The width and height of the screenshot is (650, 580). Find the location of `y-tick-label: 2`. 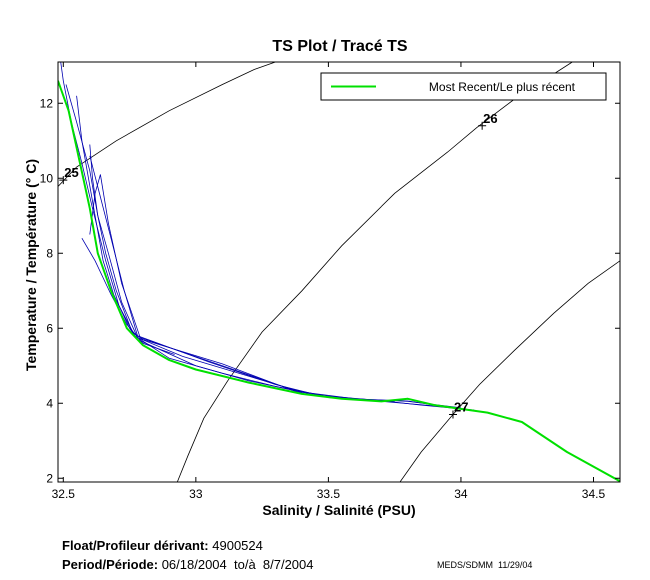

y-tick-label: 2 is located at coordinates (49, 478).